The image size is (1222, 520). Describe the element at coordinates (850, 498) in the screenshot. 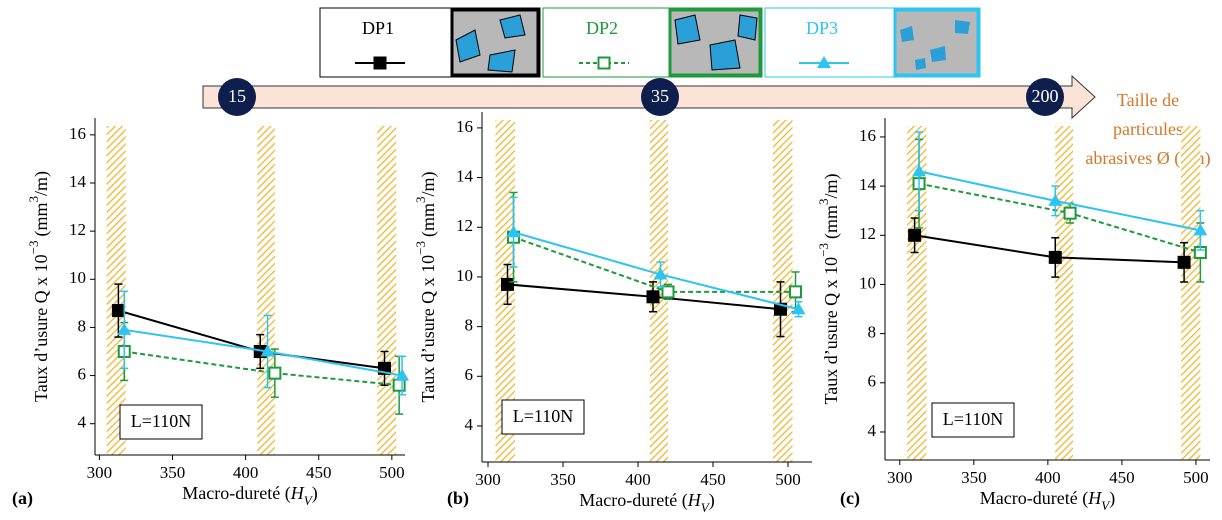

I see `panel-label: (c)` at that location.